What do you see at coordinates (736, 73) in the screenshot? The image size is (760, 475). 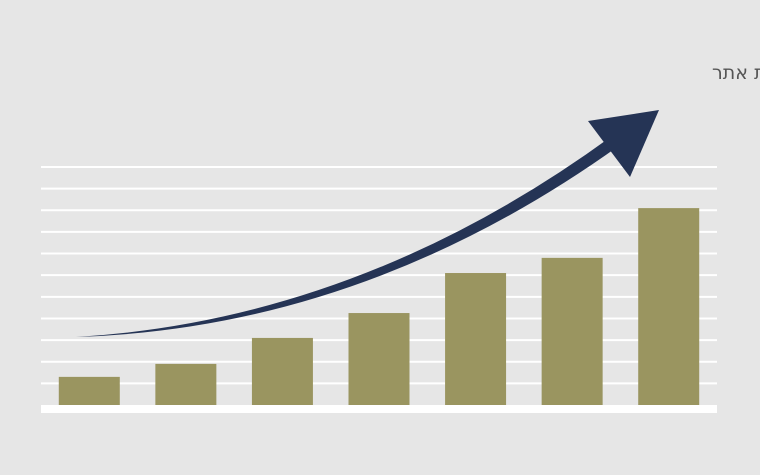 I see `chart-title: גידול במכירות בעקבות הקמת אתר` at bounding box center [736, 73].